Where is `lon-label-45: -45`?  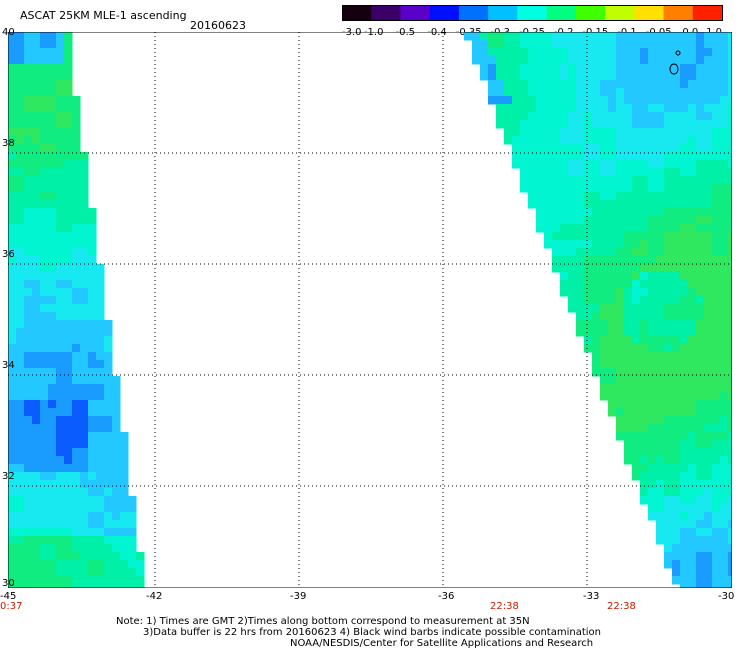 lon-label-45: -45 is located at coordinates (8, 596).